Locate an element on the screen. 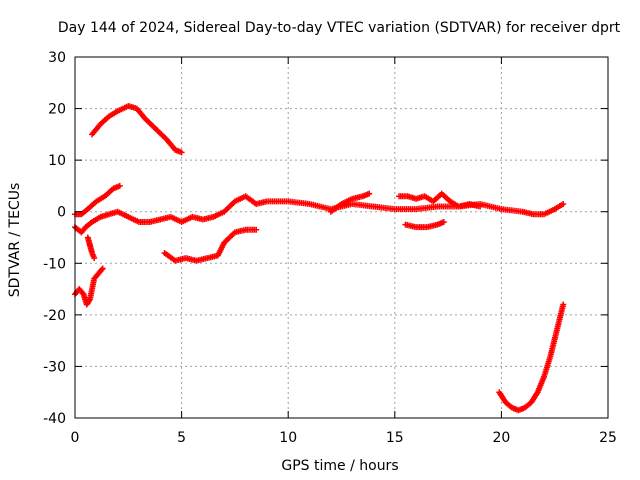 The height and width of the screenshot is (480, 640). y-tick-label: -20 is located at coordinates (54, 316).